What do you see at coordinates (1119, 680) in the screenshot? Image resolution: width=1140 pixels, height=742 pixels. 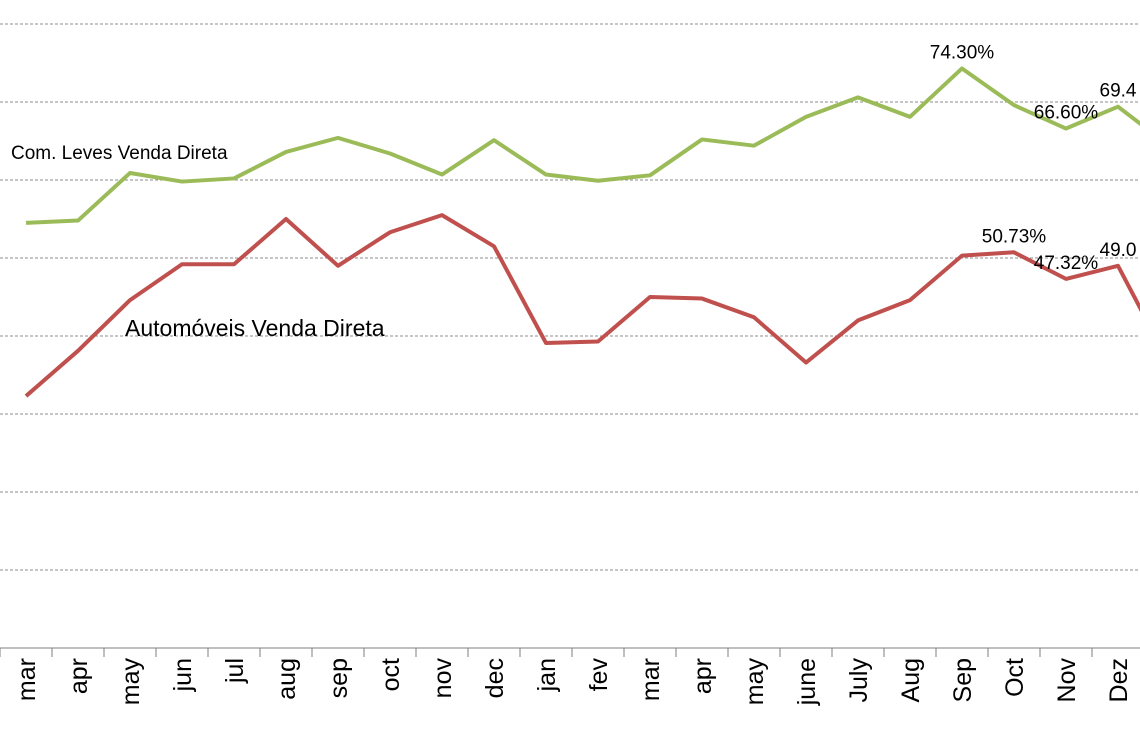 I see `x-tick-label: Dez` at bounding box center [1119, 680].